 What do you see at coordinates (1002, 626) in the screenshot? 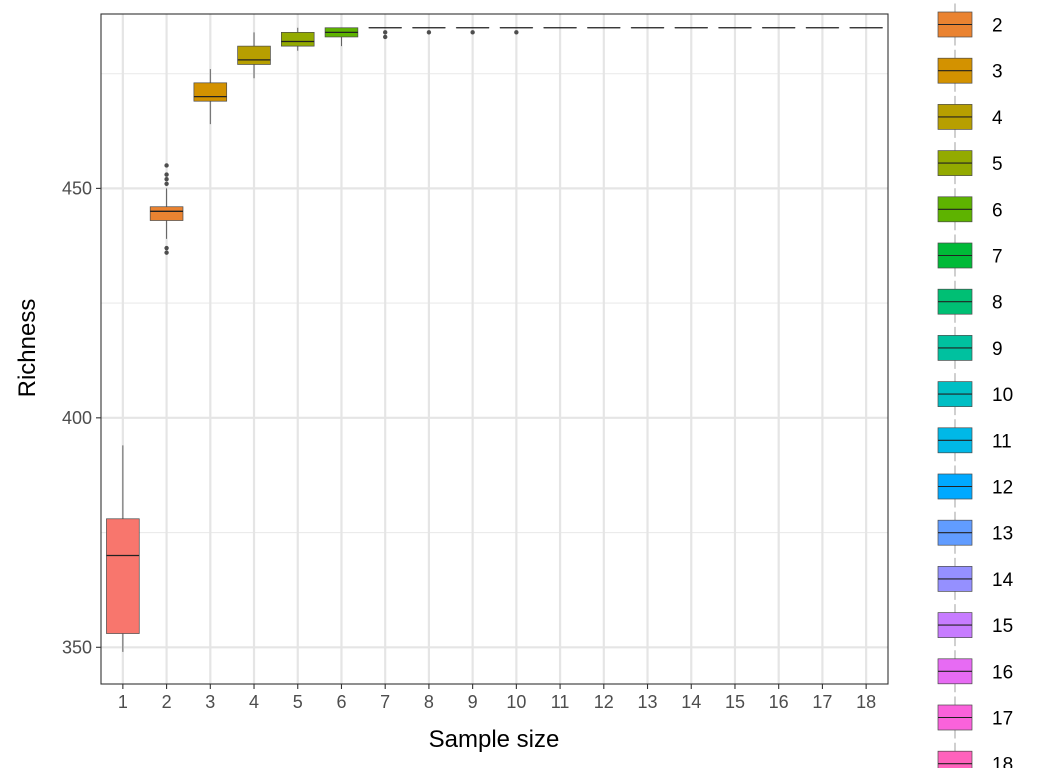
I see `legend-label: 15` at bounding box center [1002, 626].